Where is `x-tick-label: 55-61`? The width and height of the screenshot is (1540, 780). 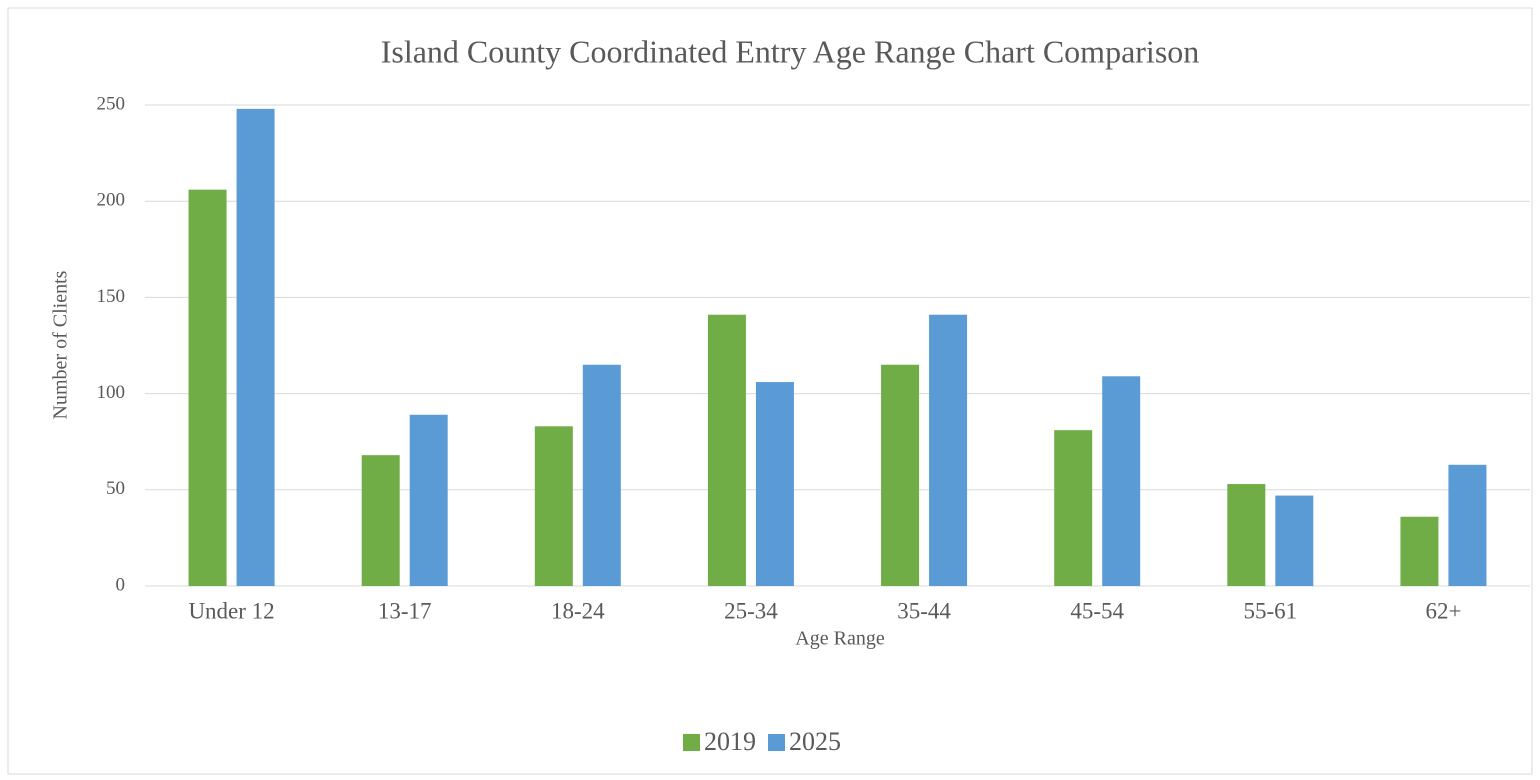 x-tick-label: 55-61 is located at coordinates (1270, 610).